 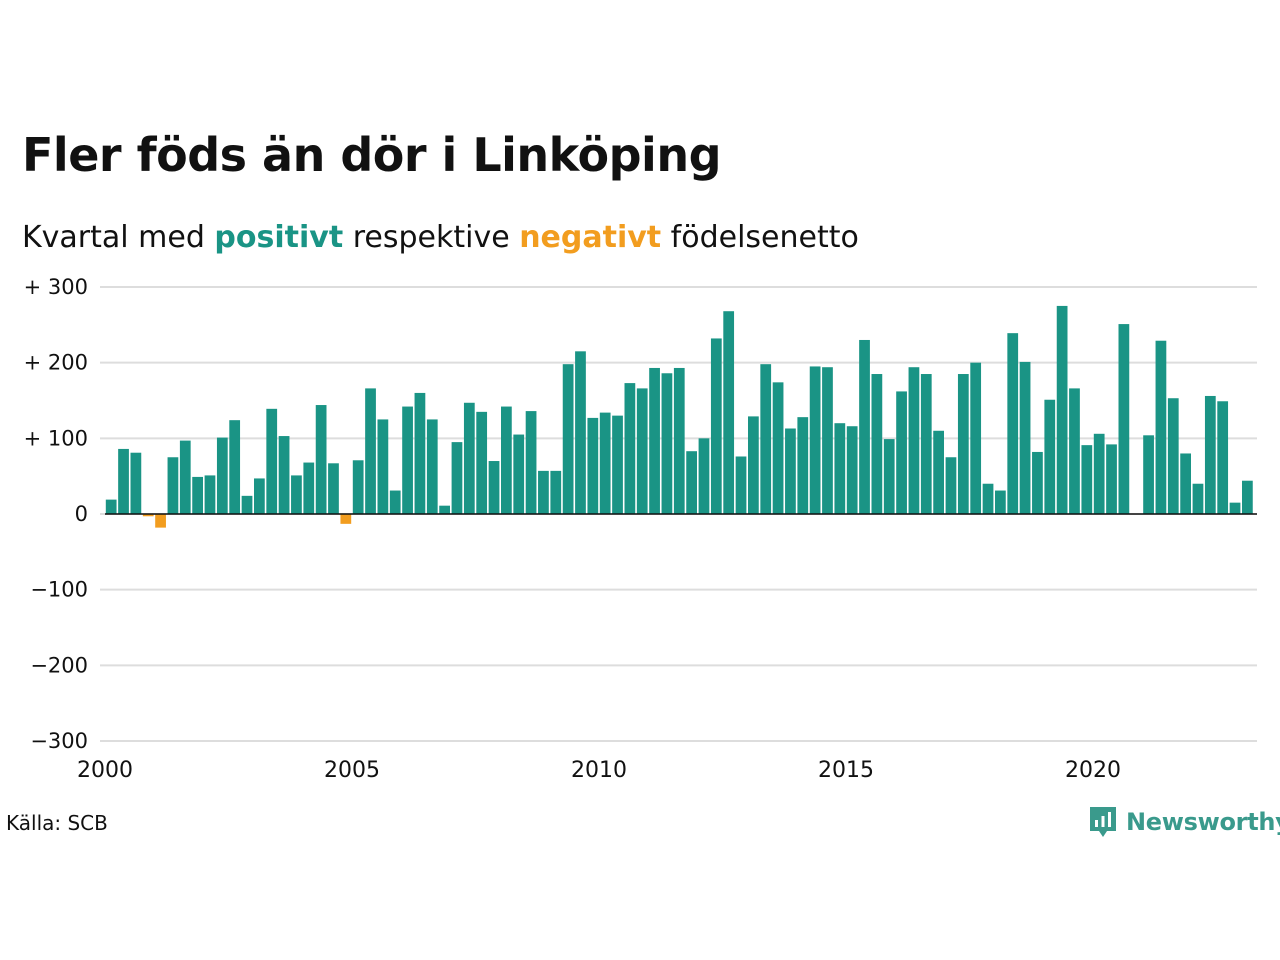 I want to click on logo-text: Newsworthy, so click(x=1203, y=822).